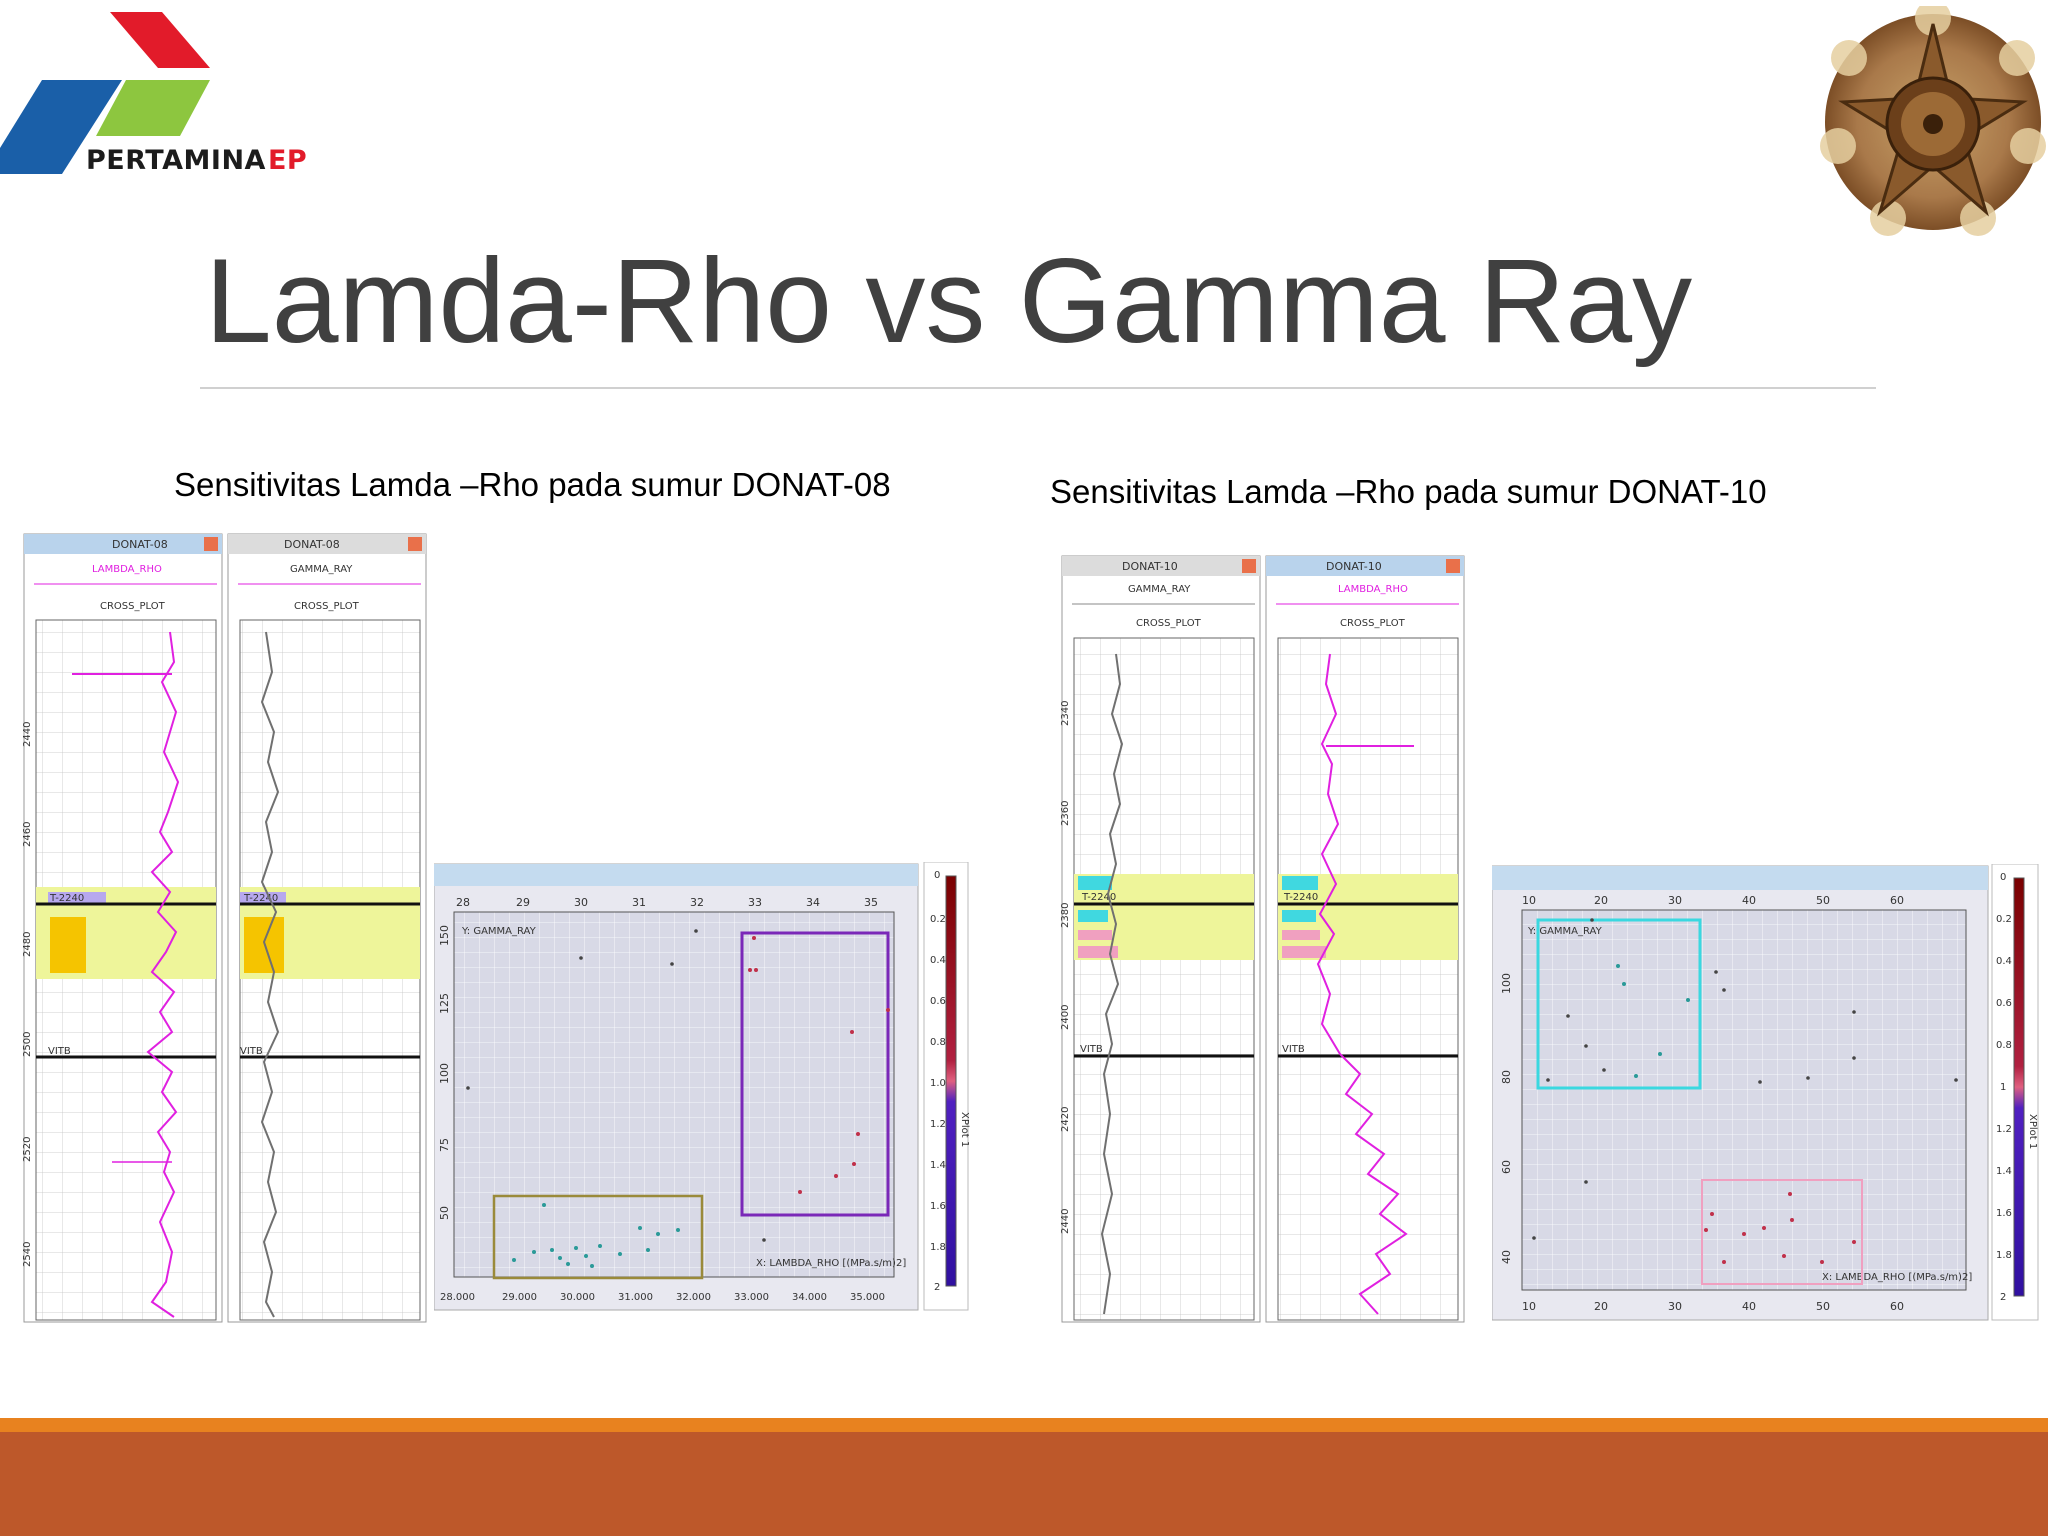  I want to click on depth-label: 2400, so click(1065, 1017).